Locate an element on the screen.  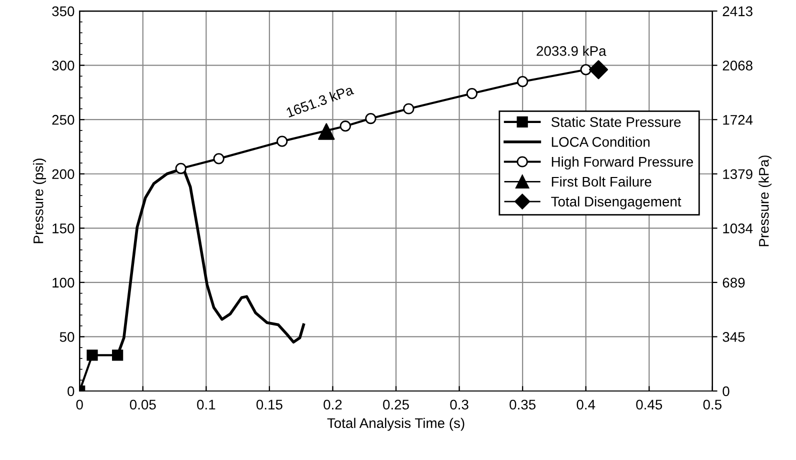
x-tick-label: 0.45 is located at coordinates (649, 405).